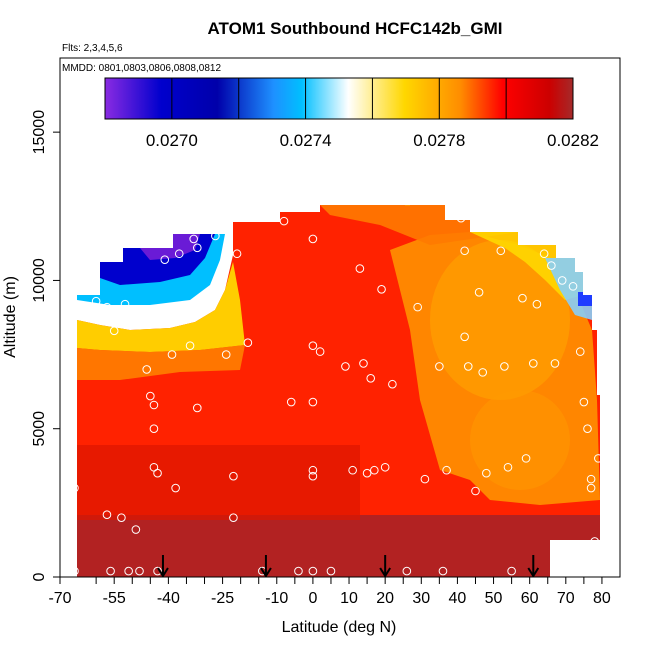  I want to click on x-tick-label: -55, so click(114, 598).